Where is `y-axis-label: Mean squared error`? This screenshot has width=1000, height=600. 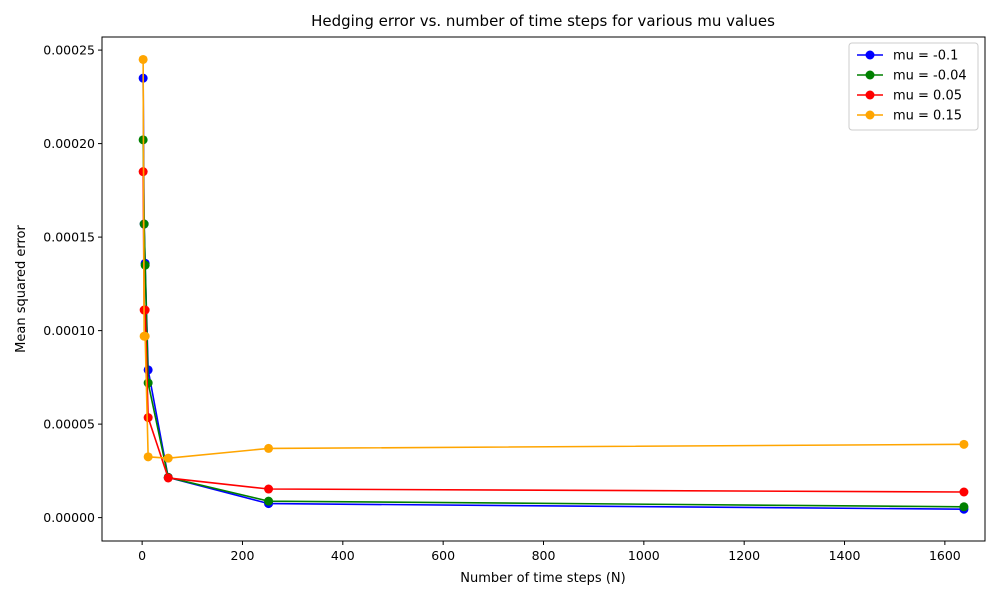 y-axis-label: Mean squared error is located at coordinates (21, 289).